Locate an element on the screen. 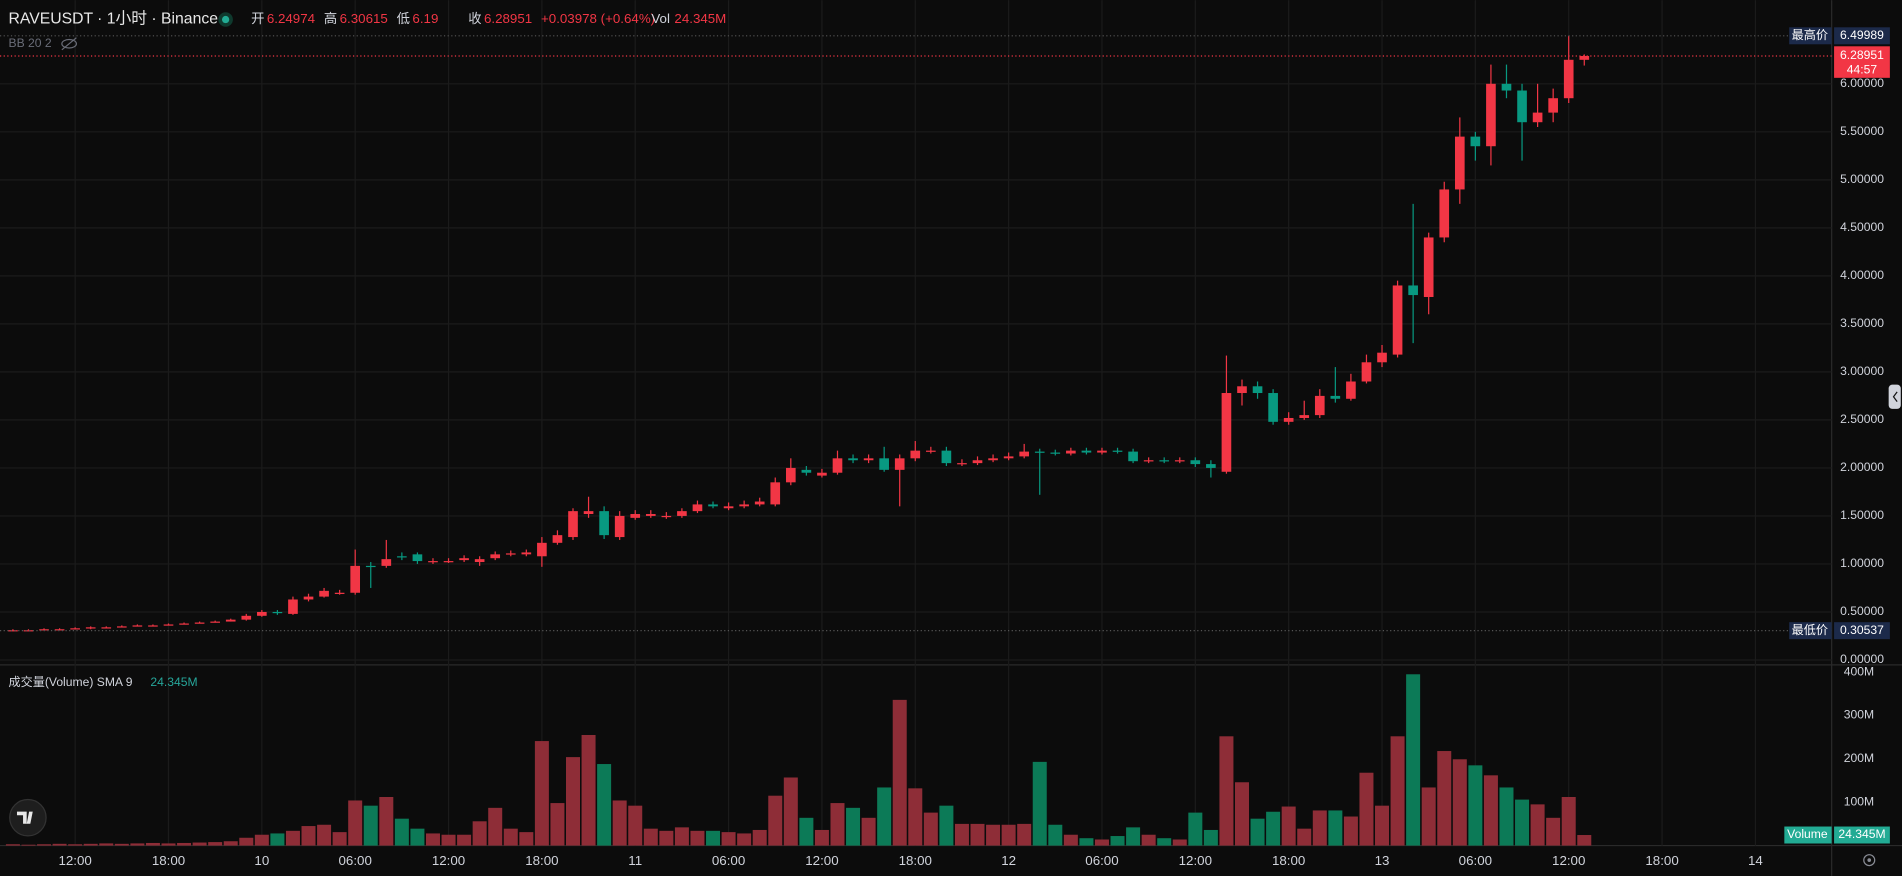 This screenshot has height=876, width=1902. x-tick-label: 13 is located at coordinates (1382, 860).